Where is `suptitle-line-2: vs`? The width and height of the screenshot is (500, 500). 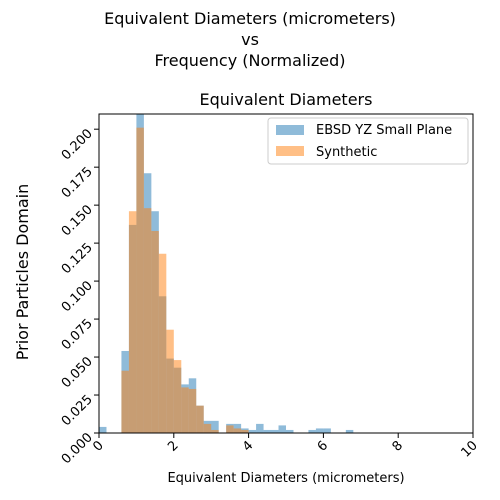
suptitle-line-2: vs is located at coordinates (250, 39).